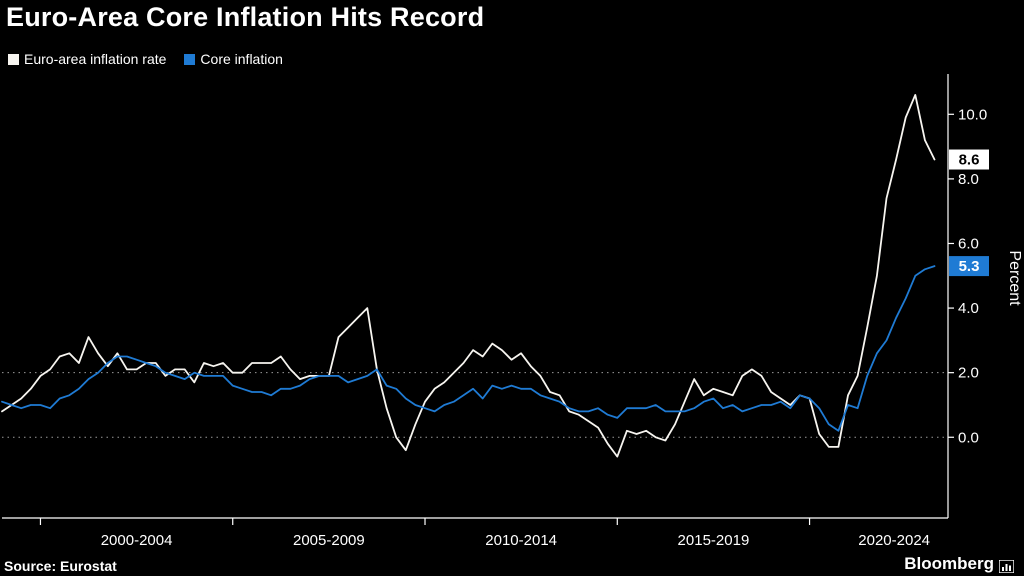  Describe the element at coordinates (894, 540) in the screenshot. I see `x-group-label: 2020-2024` at that location.